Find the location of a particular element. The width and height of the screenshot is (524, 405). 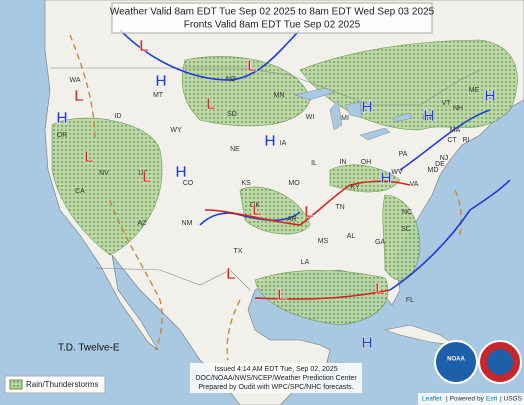

esri-link: Esri is located at coordinates (491, 399).